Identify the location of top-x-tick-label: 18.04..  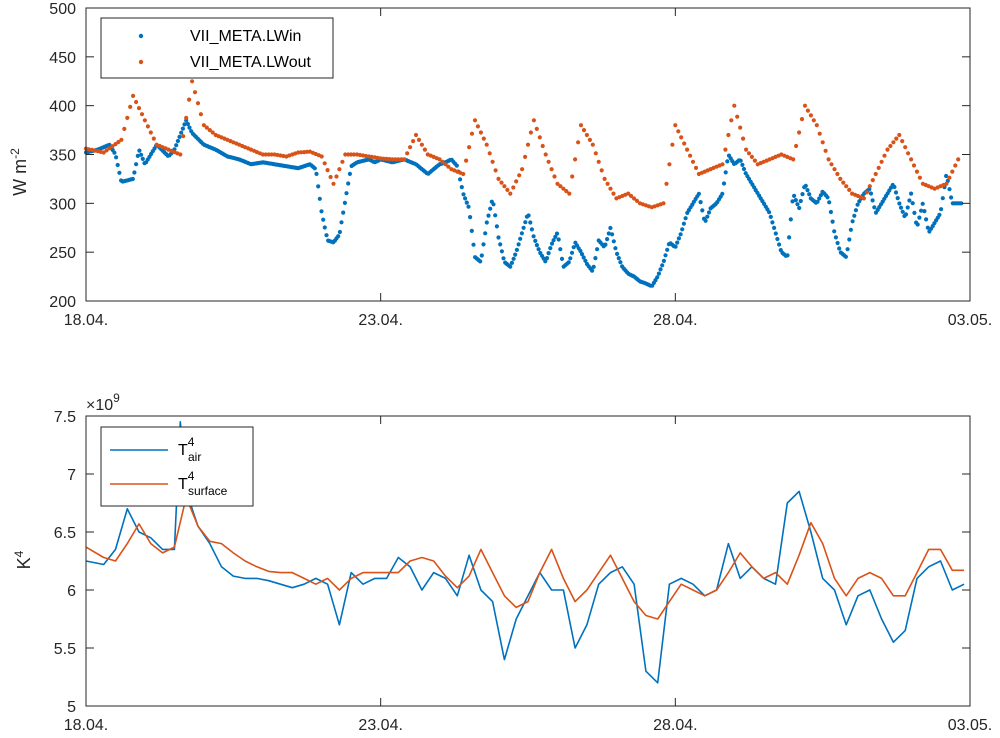
(86, 320).